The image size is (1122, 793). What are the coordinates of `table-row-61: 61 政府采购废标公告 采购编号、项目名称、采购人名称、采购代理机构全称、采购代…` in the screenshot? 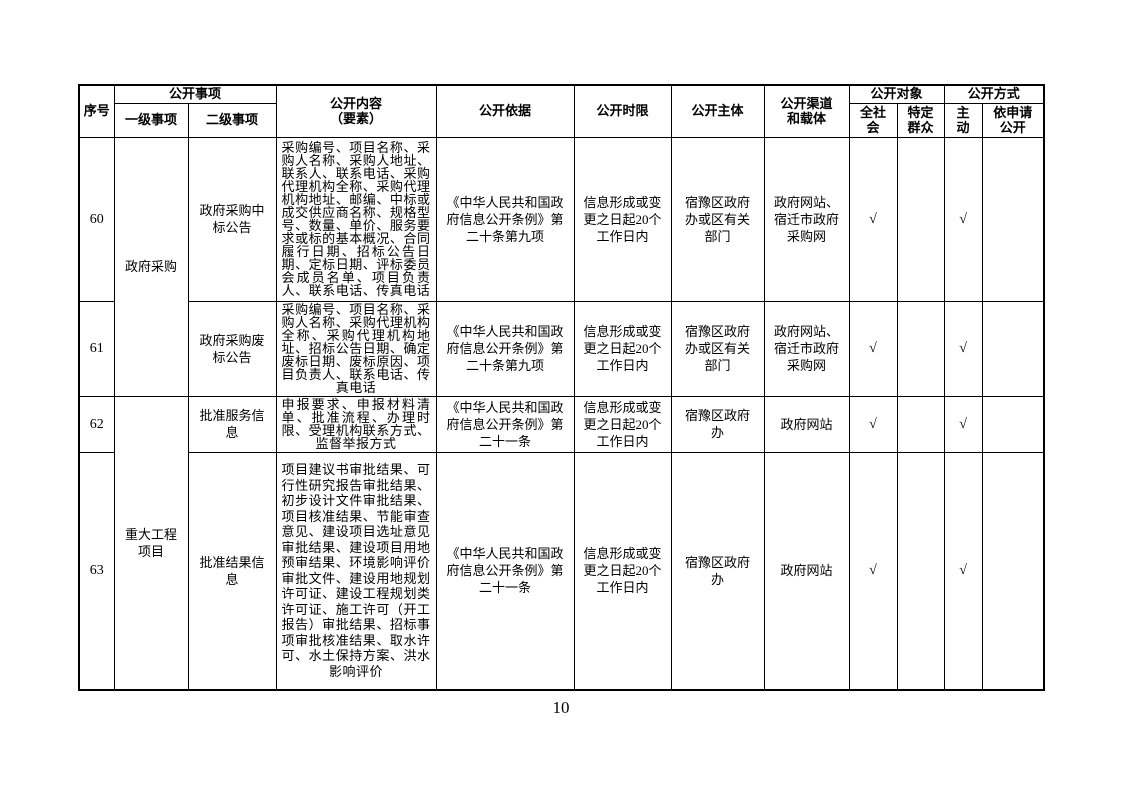 It's located at (561, 348).